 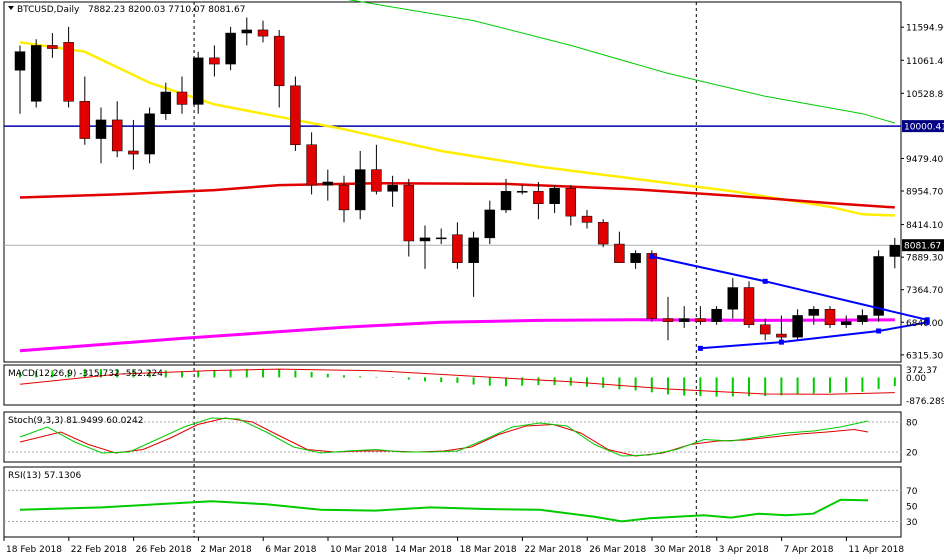 What do you see at coordinates (912, 424) in the screenshot?
I see `stoch-tick-label: 80` at bounding box center [912, 424].